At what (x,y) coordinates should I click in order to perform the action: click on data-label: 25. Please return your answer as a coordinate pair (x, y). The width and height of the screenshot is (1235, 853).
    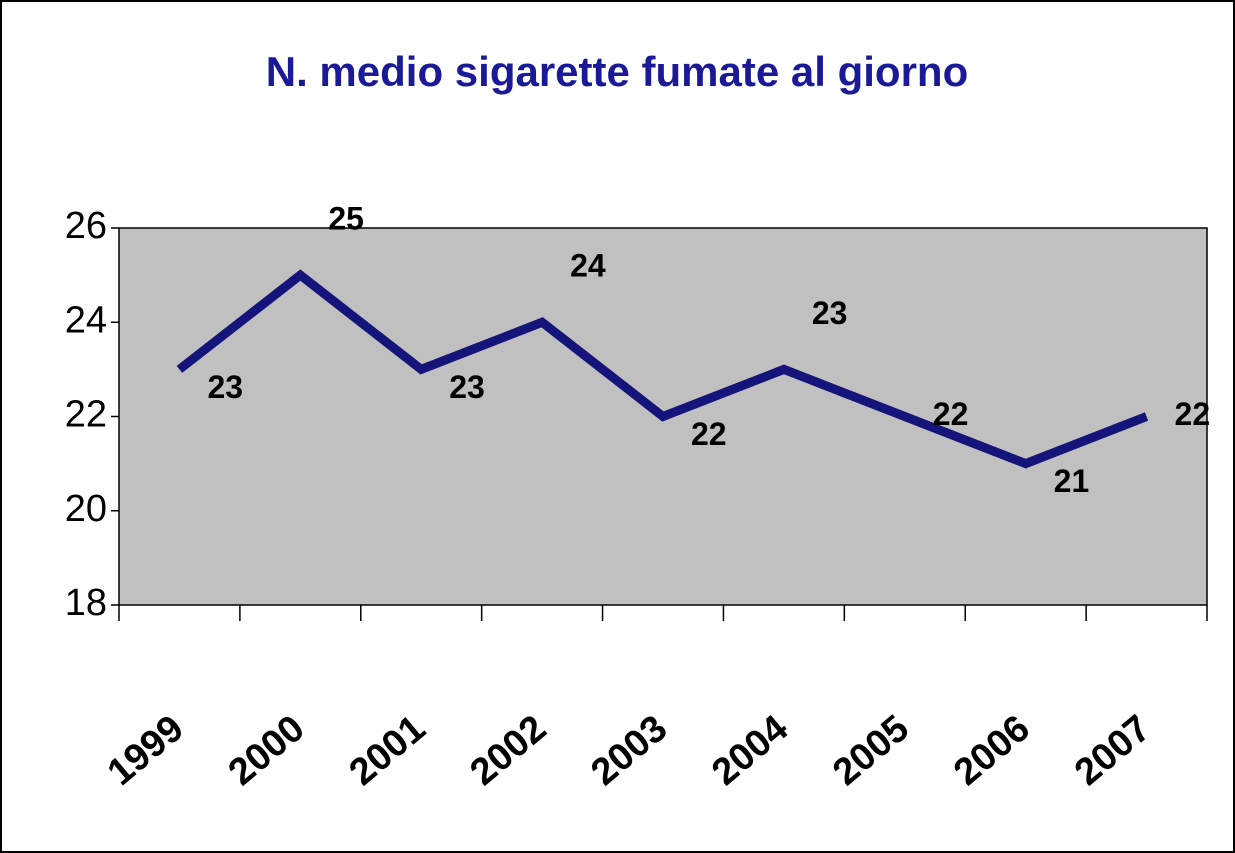
    Looking at the image, I should click on (346, 219).